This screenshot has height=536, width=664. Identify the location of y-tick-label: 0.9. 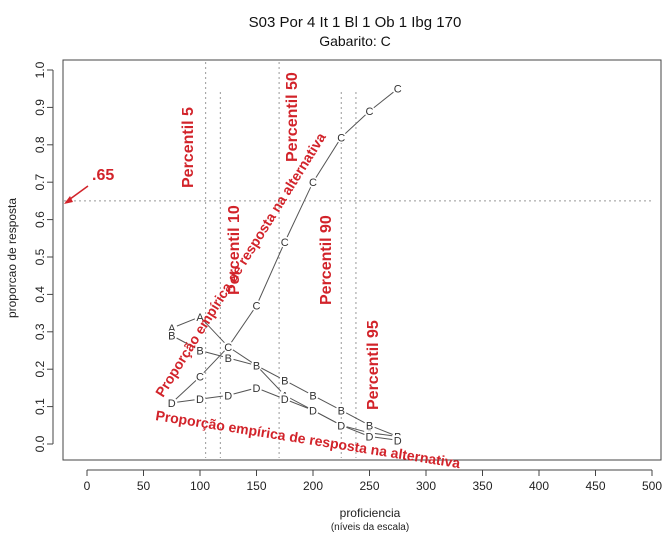
(40, 107).